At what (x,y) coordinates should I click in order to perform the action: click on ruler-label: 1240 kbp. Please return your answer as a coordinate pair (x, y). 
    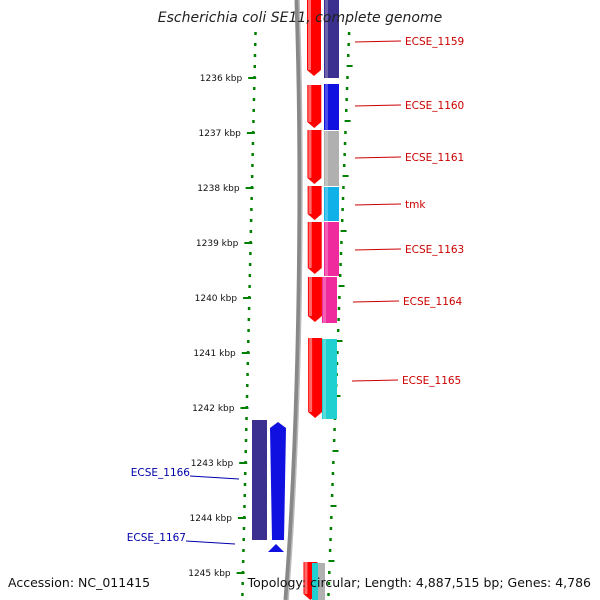
    Looking at the image, I should click on (216, 299).